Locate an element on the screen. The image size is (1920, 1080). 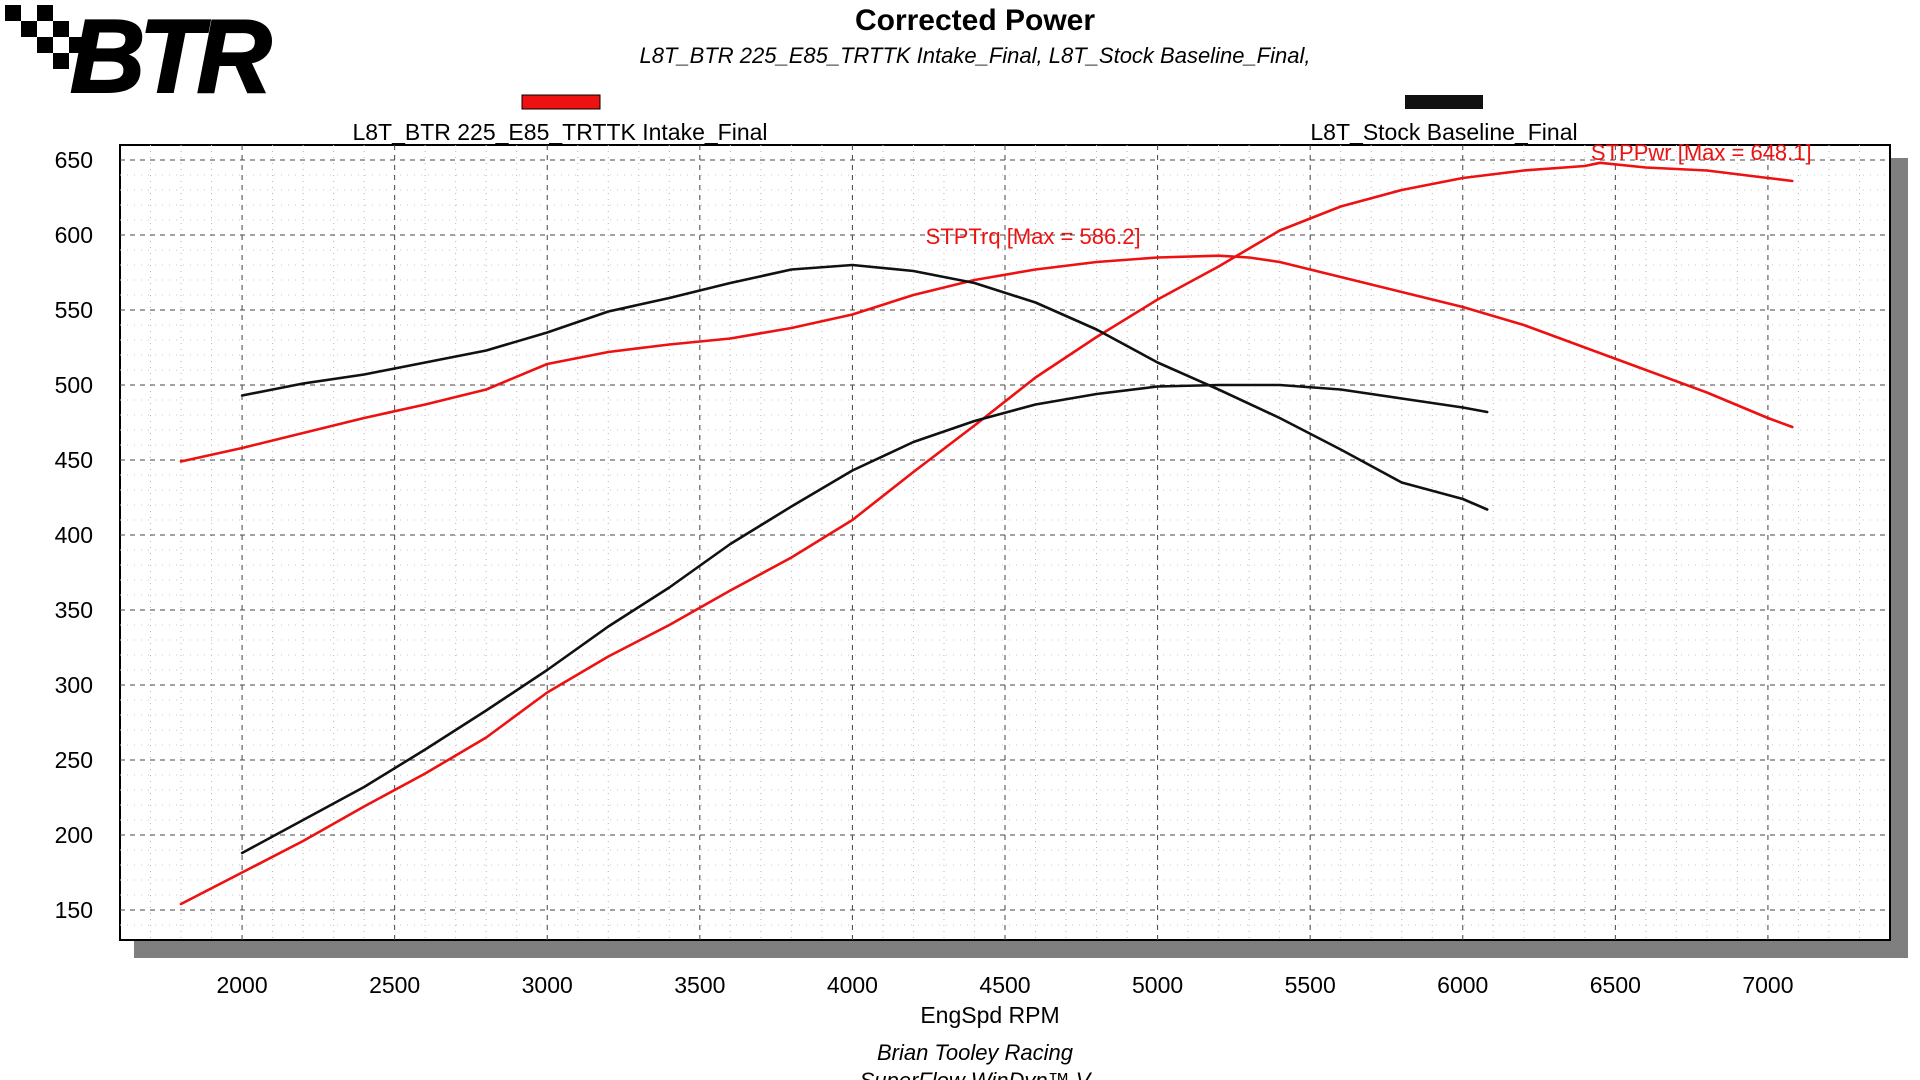
footer-line-2: SuperFlow WinDyn™ V is located at coordinates (976, 1074).